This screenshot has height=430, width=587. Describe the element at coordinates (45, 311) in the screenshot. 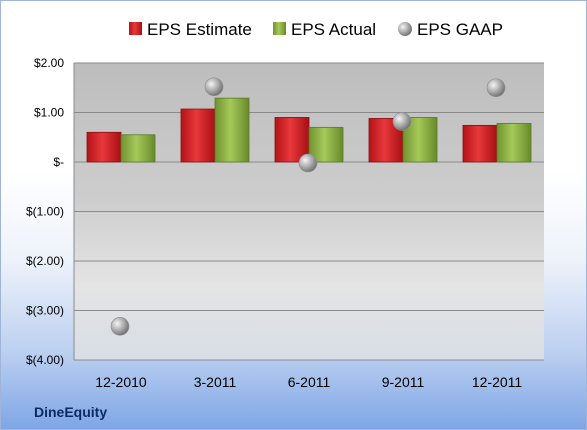

I see `y-tick-label: $(3.00)` at that location.